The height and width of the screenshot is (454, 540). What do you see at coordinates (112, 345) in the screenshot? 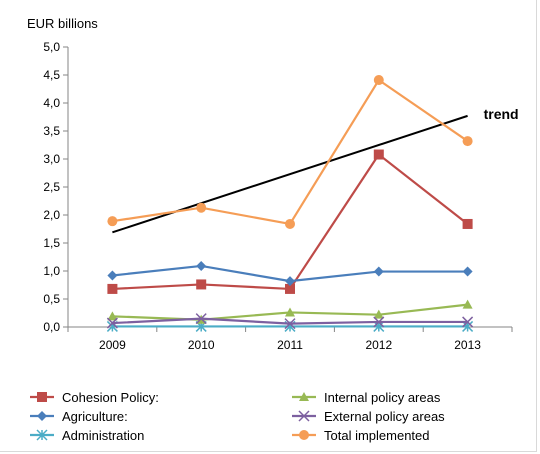
I see `x-tick-label: 2009` at bounding box center [112, 345].